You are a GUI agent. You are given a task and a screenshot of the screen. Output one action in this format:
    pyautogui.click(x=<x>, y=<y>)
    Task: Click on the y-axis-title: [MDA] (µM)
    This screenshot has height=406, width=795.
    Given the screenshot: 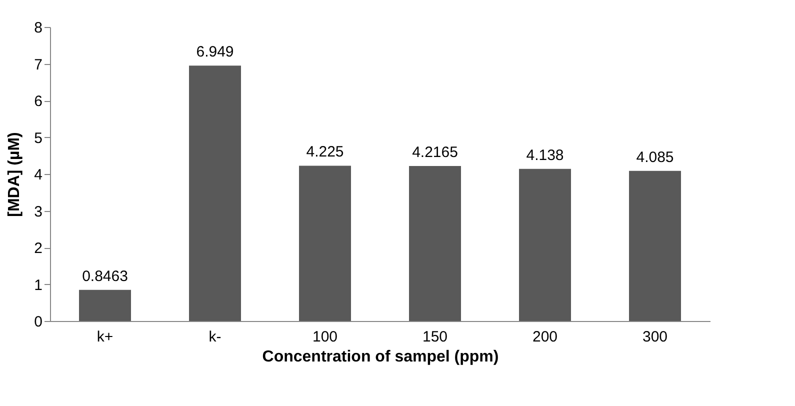 What is the action you would take?
    pyautogui.click(x=15, y=174)
    